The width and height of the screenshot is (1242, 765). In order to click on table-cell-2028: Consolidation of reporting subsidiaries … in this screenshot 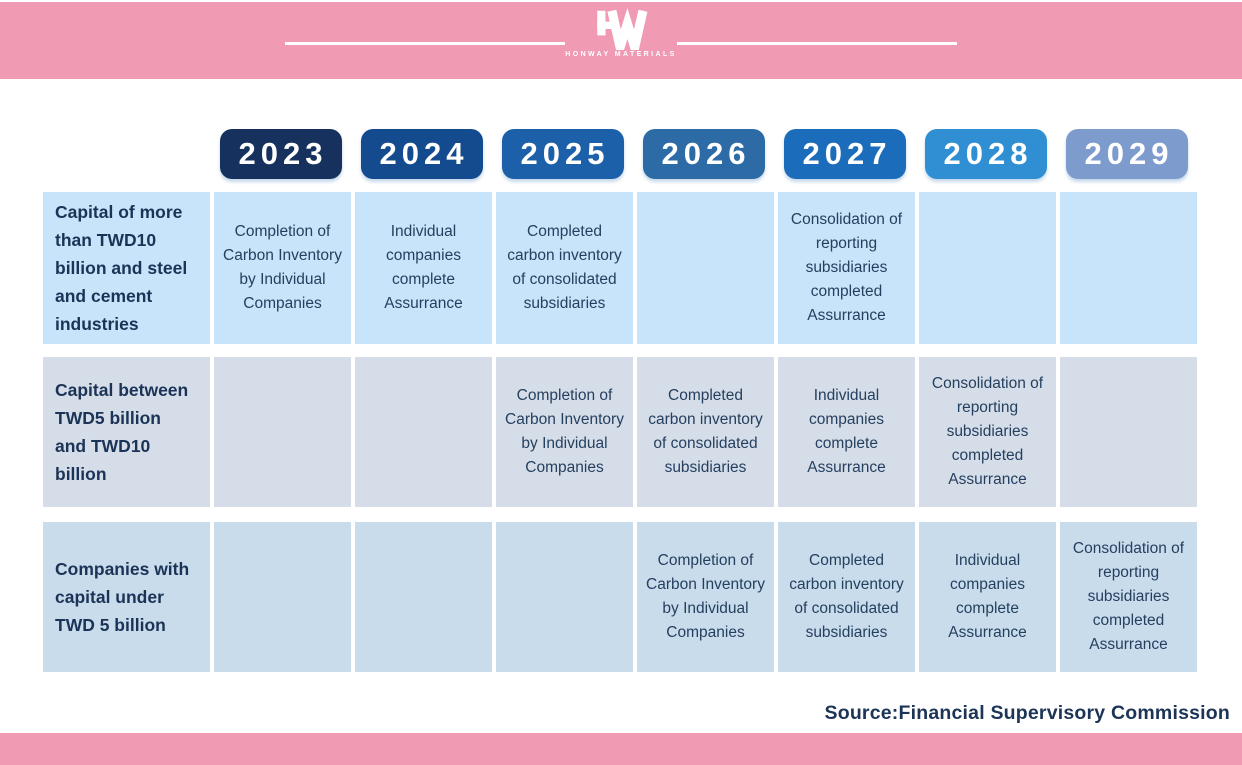, I will do `click(987, 432)`.